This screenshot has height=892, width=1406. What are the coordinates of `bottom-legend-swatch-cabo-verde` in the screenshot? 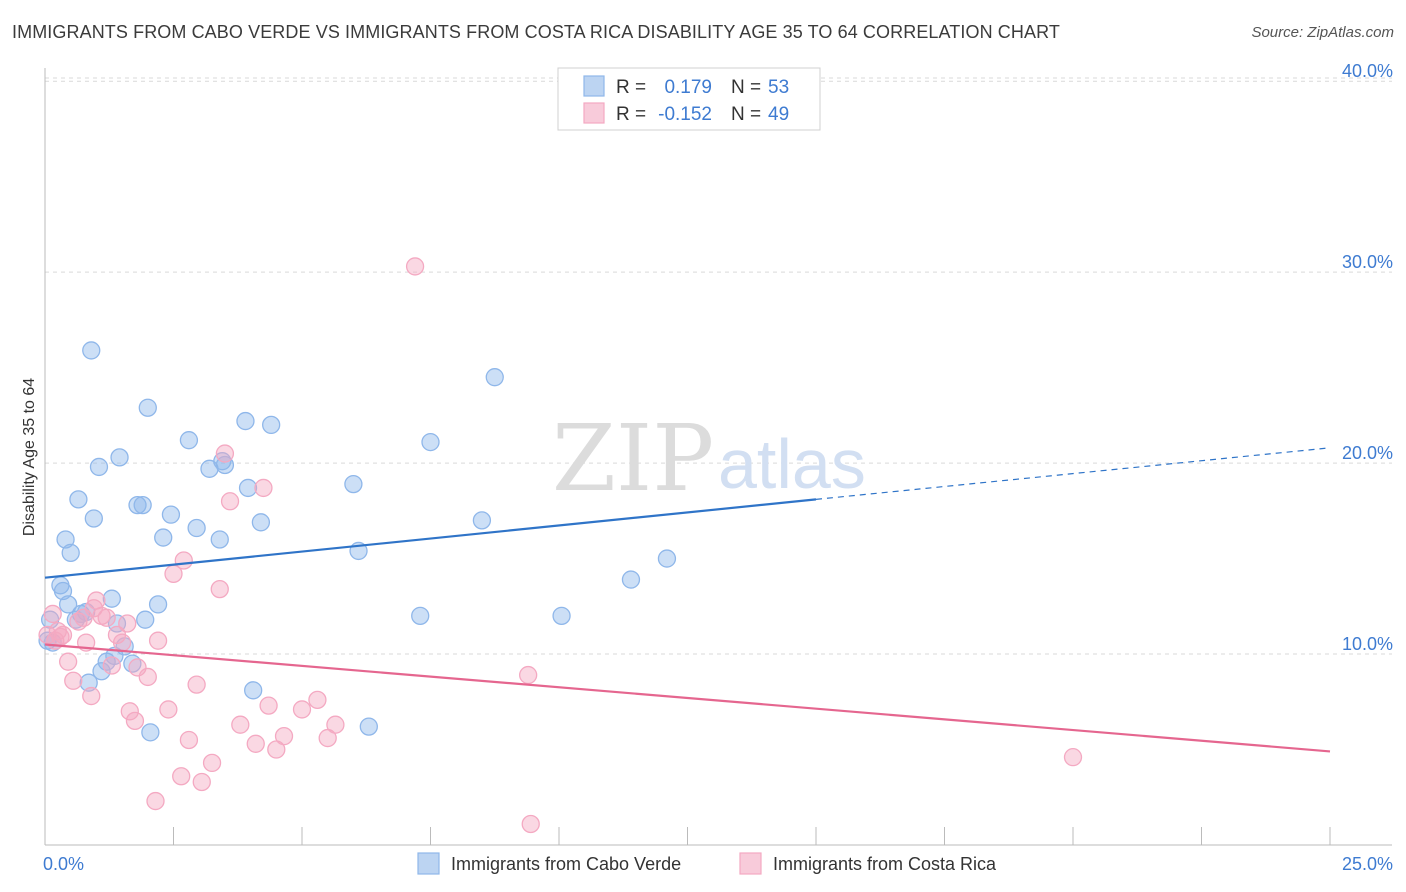 It's located at (428, 863).